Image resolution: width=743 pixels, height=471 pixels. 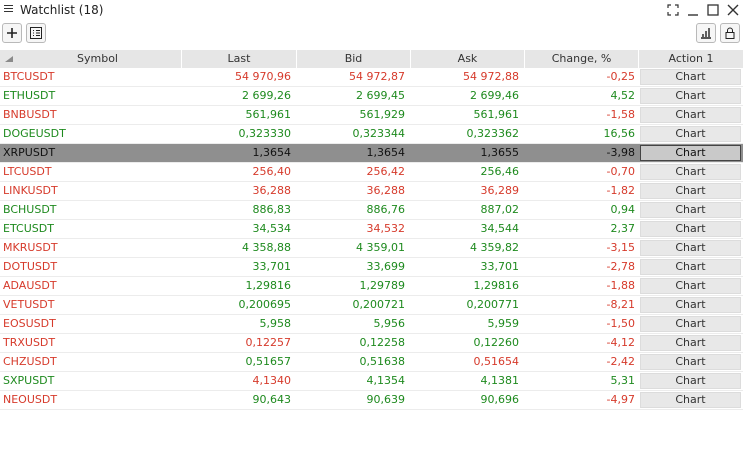 I want to click on symbol-cell: BTCUSDT, so click(x=29, y=76).